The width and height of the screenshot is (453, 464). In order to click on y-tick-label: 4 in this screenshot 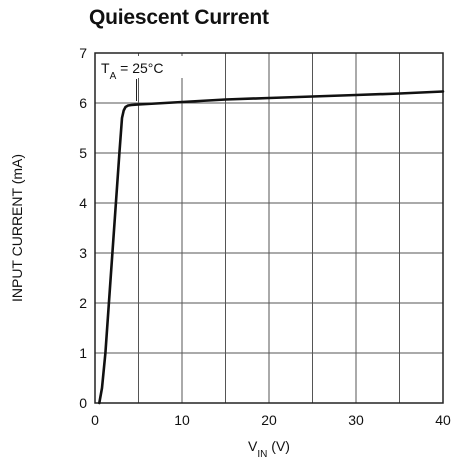, I will do `click(83, 203)`.